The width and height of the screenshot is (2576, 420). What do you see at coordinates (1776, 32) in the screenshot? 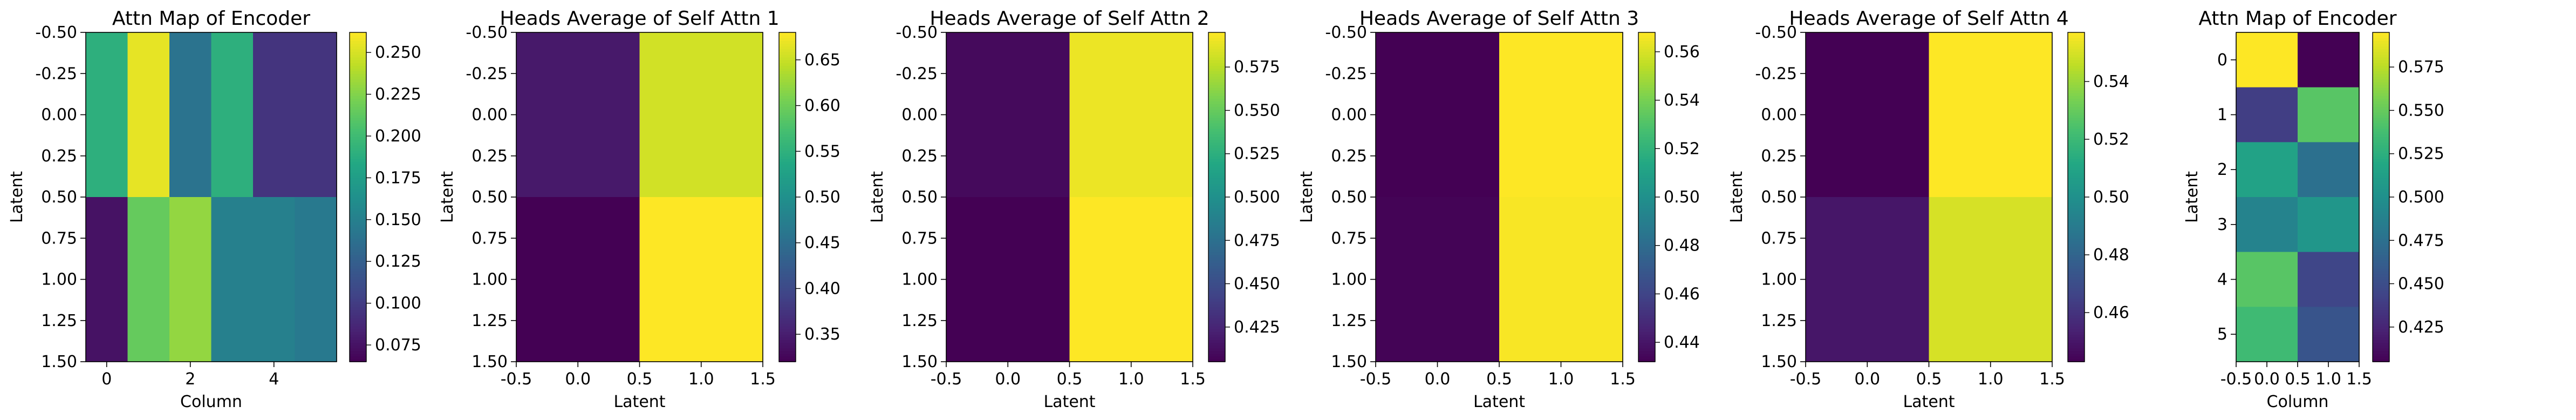
I see `y-tick-label: -0.50` at bounding box center [1776, 32].